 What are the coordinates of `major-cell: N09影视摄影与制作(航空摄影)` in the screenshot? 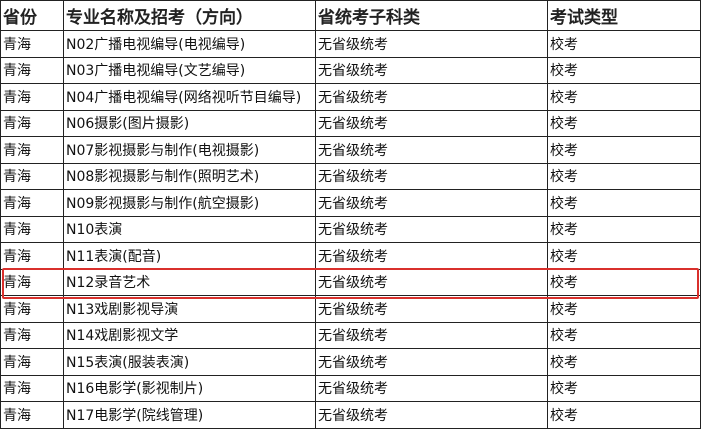 It's located at (189, 203).